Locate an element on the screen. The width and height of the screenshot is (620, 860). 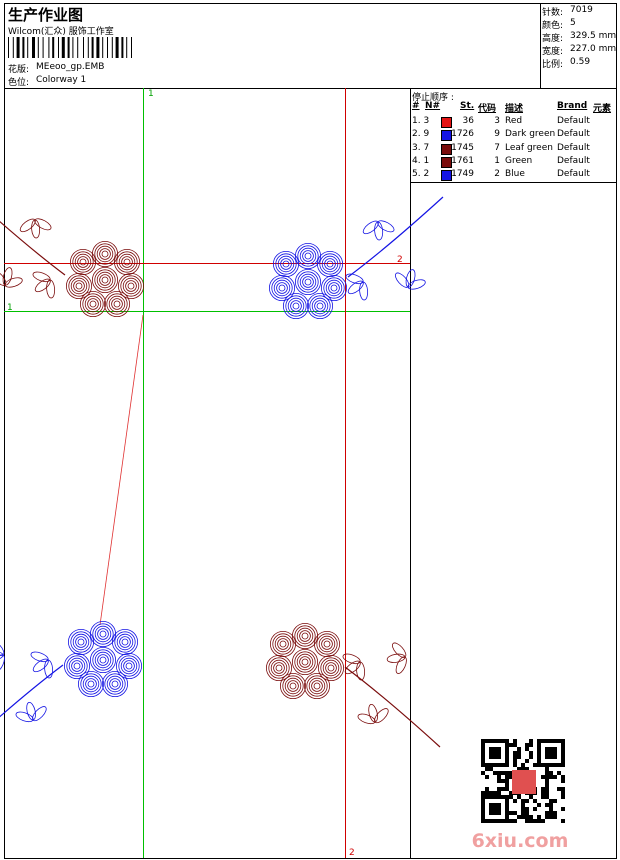
code: 7 is located at coordinates (497, 147).